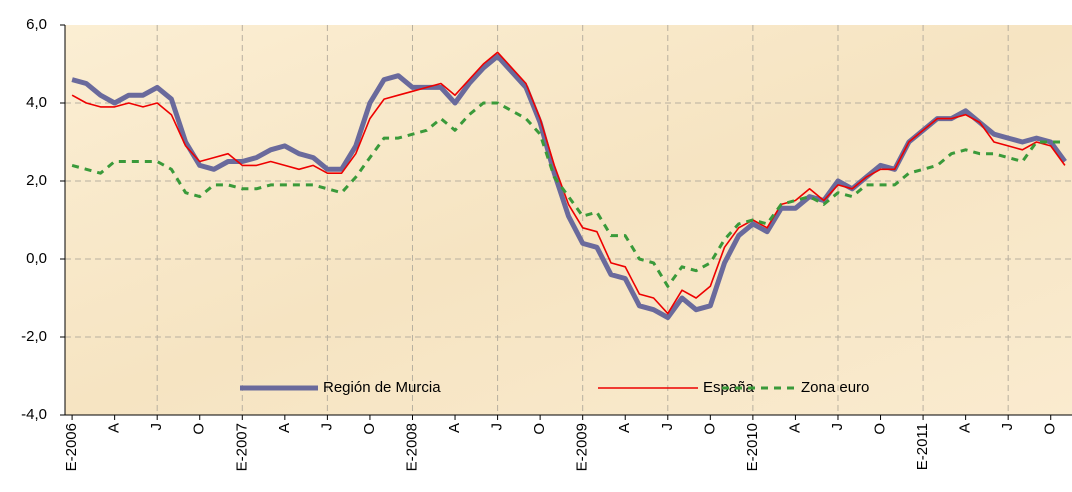  What do you see at coordinates (36, 24) in the screenshot?
I see `y-tick-label: 6,0` at bounding box center [36, 24].